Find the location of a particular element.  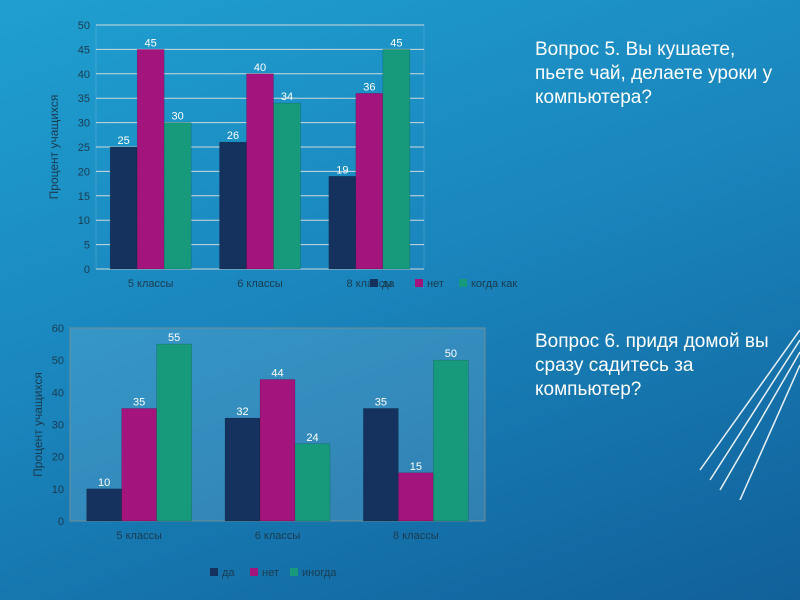

c1-y-tick-label: 0 is located at coordinates (87, 270).